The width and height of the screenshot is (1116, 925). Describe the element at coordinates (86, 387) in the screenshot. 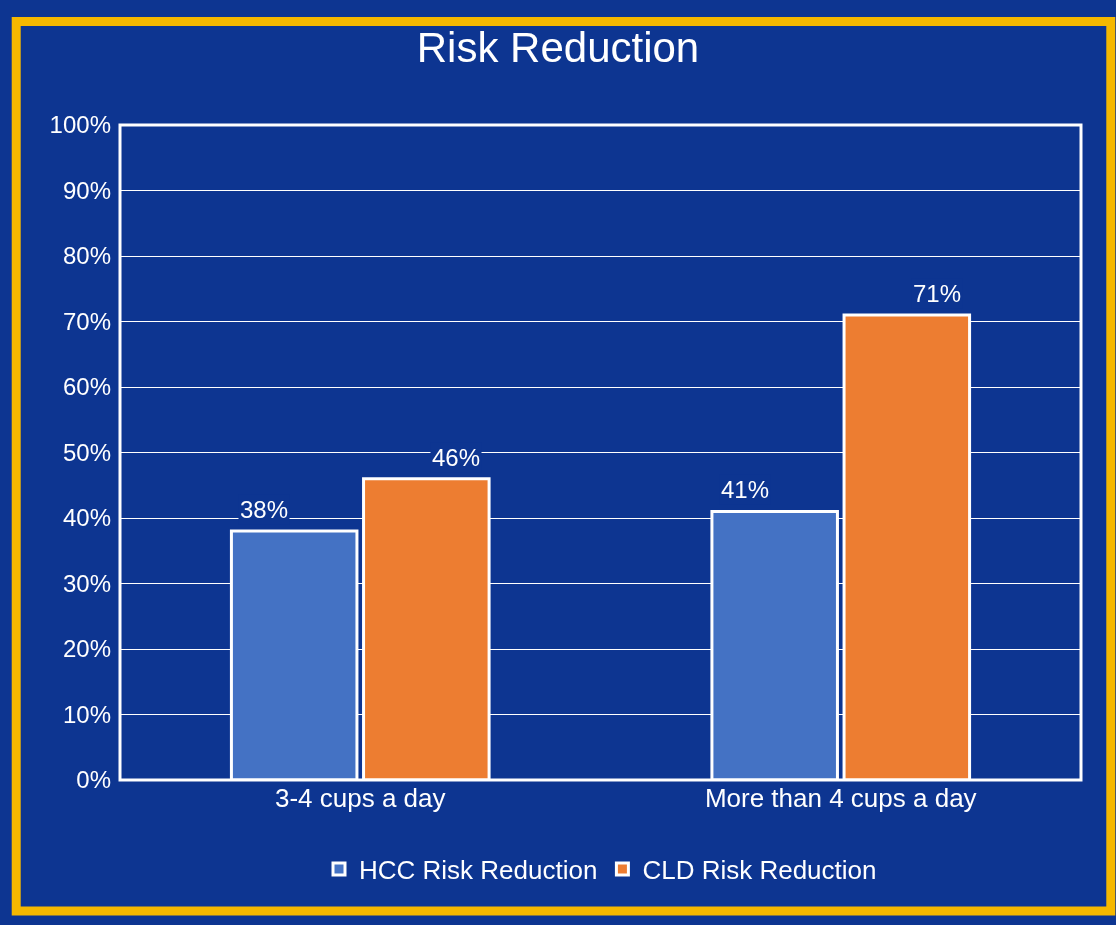

I see `y-tick-label: 60%` at that location.